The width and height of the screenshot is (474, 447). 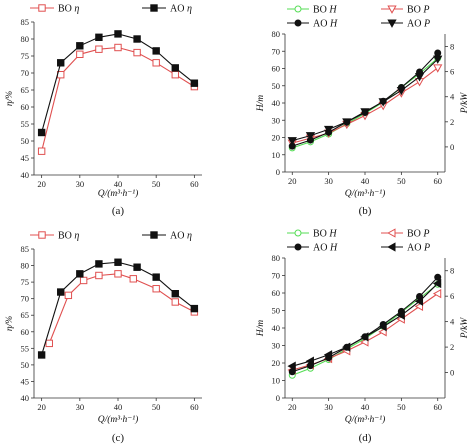 I want to click on series-ao-η, so click(x=118, y=83).